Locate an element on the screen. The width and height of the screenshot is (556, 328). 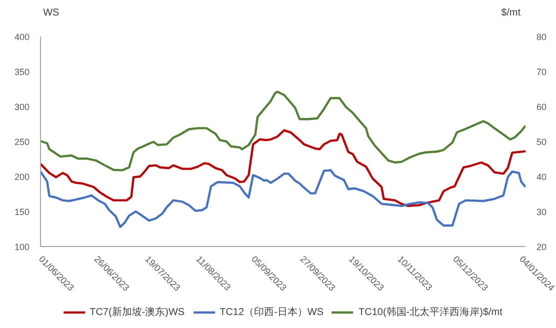
y2-tick-label: 50 is located at coordinates (541, 142).